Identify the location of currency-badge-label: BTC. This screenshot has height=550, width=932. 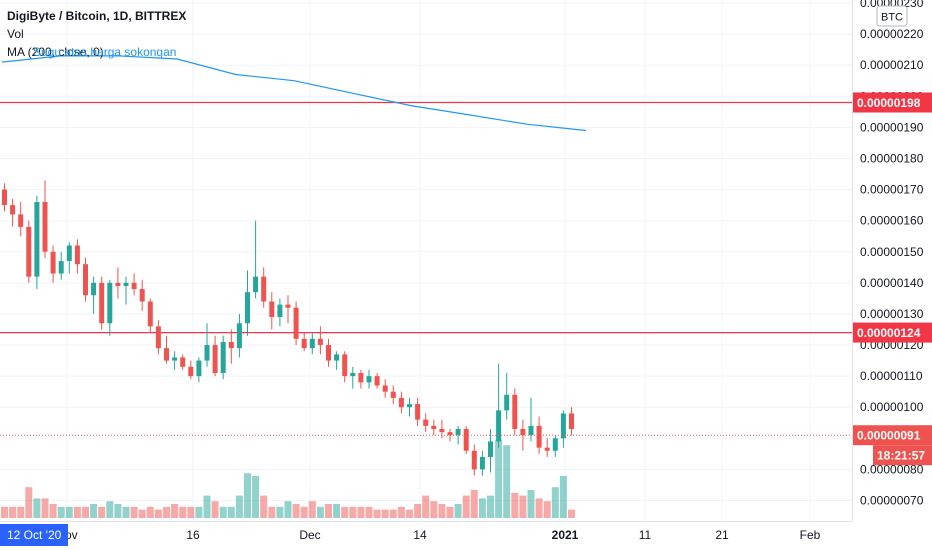
(892, 18).